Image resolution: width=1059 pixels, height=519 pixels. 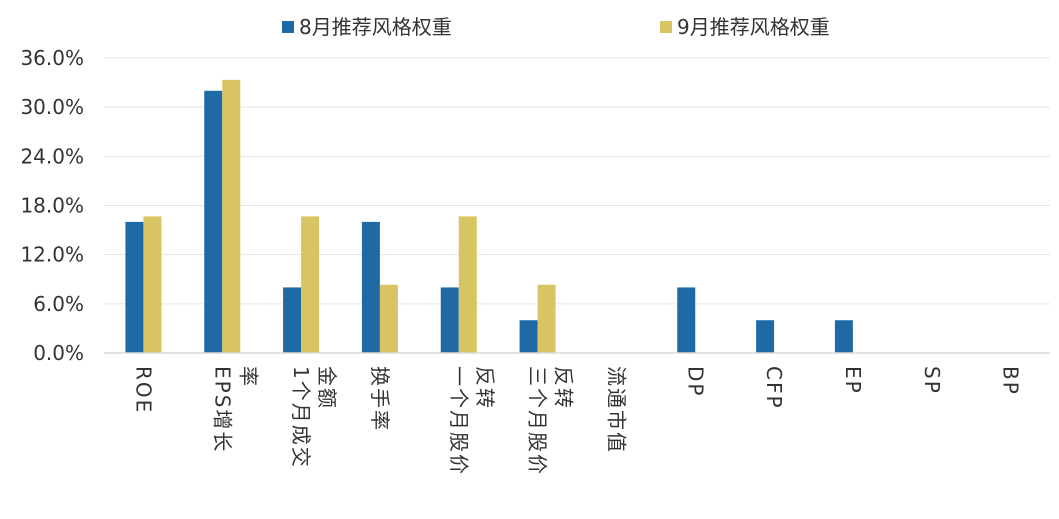 I want to click on x-tick-label-1: EPS增长率, so click(x=235, y=409).